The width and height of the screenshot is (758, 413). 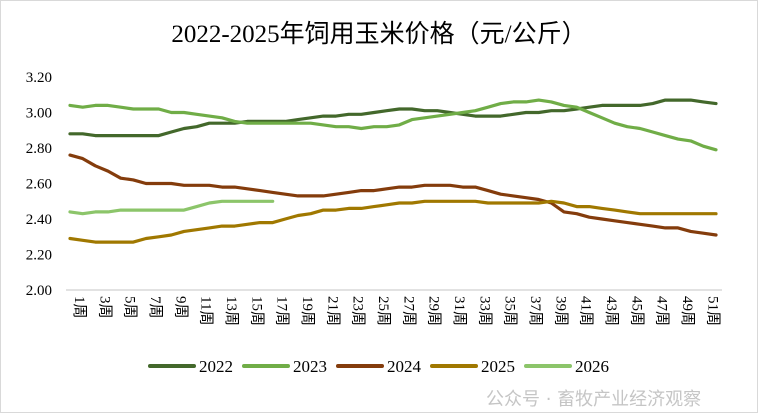 I want to click on series-line-2022, so click(x=393, y=118).